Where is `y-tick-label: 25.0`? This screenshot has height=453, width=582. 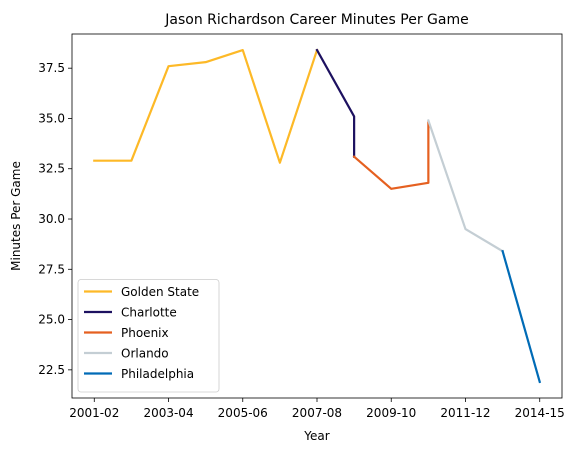
y-tick-label: 25.0 is located at coordinates (51, 320).